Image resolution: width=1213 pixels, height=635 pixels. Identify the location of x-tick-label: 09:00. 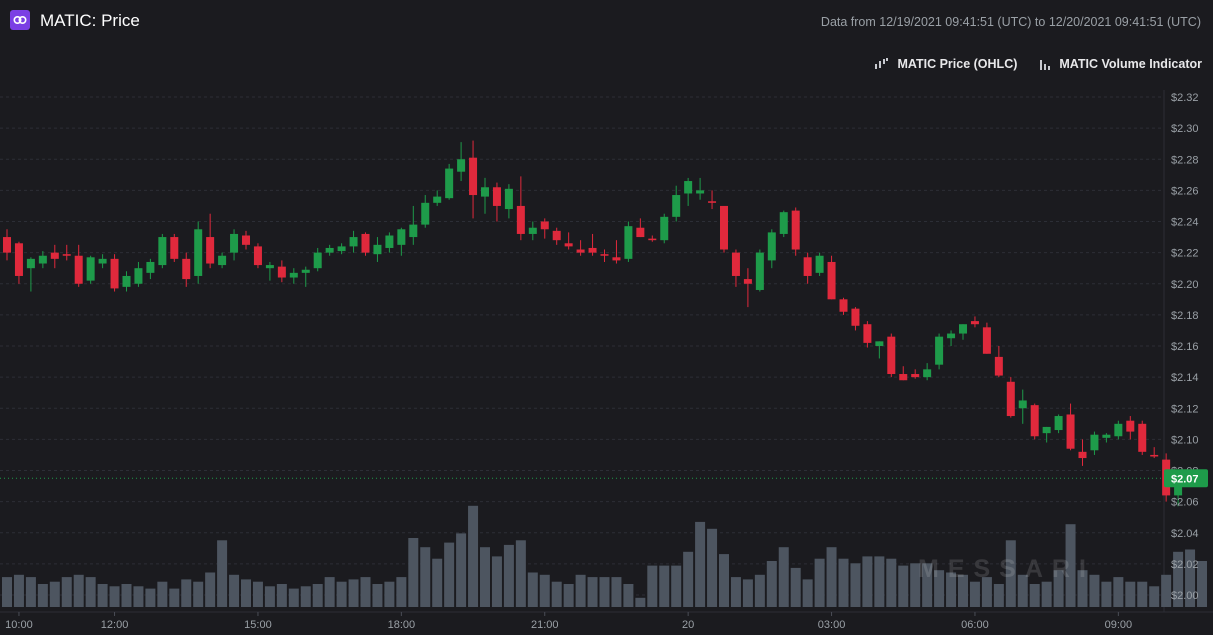
(1119, 625).